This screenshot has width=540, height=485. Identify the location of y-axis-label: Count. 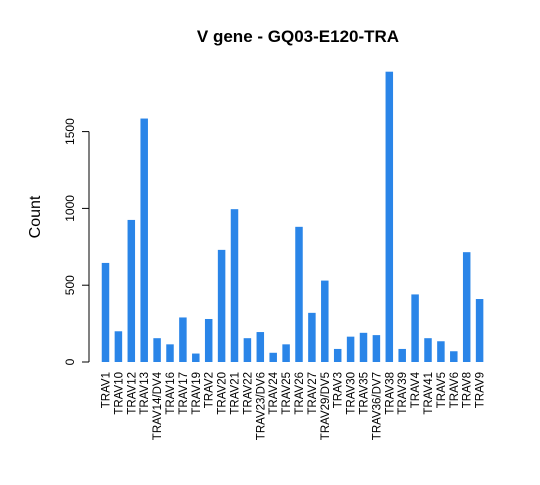
(35, 216).